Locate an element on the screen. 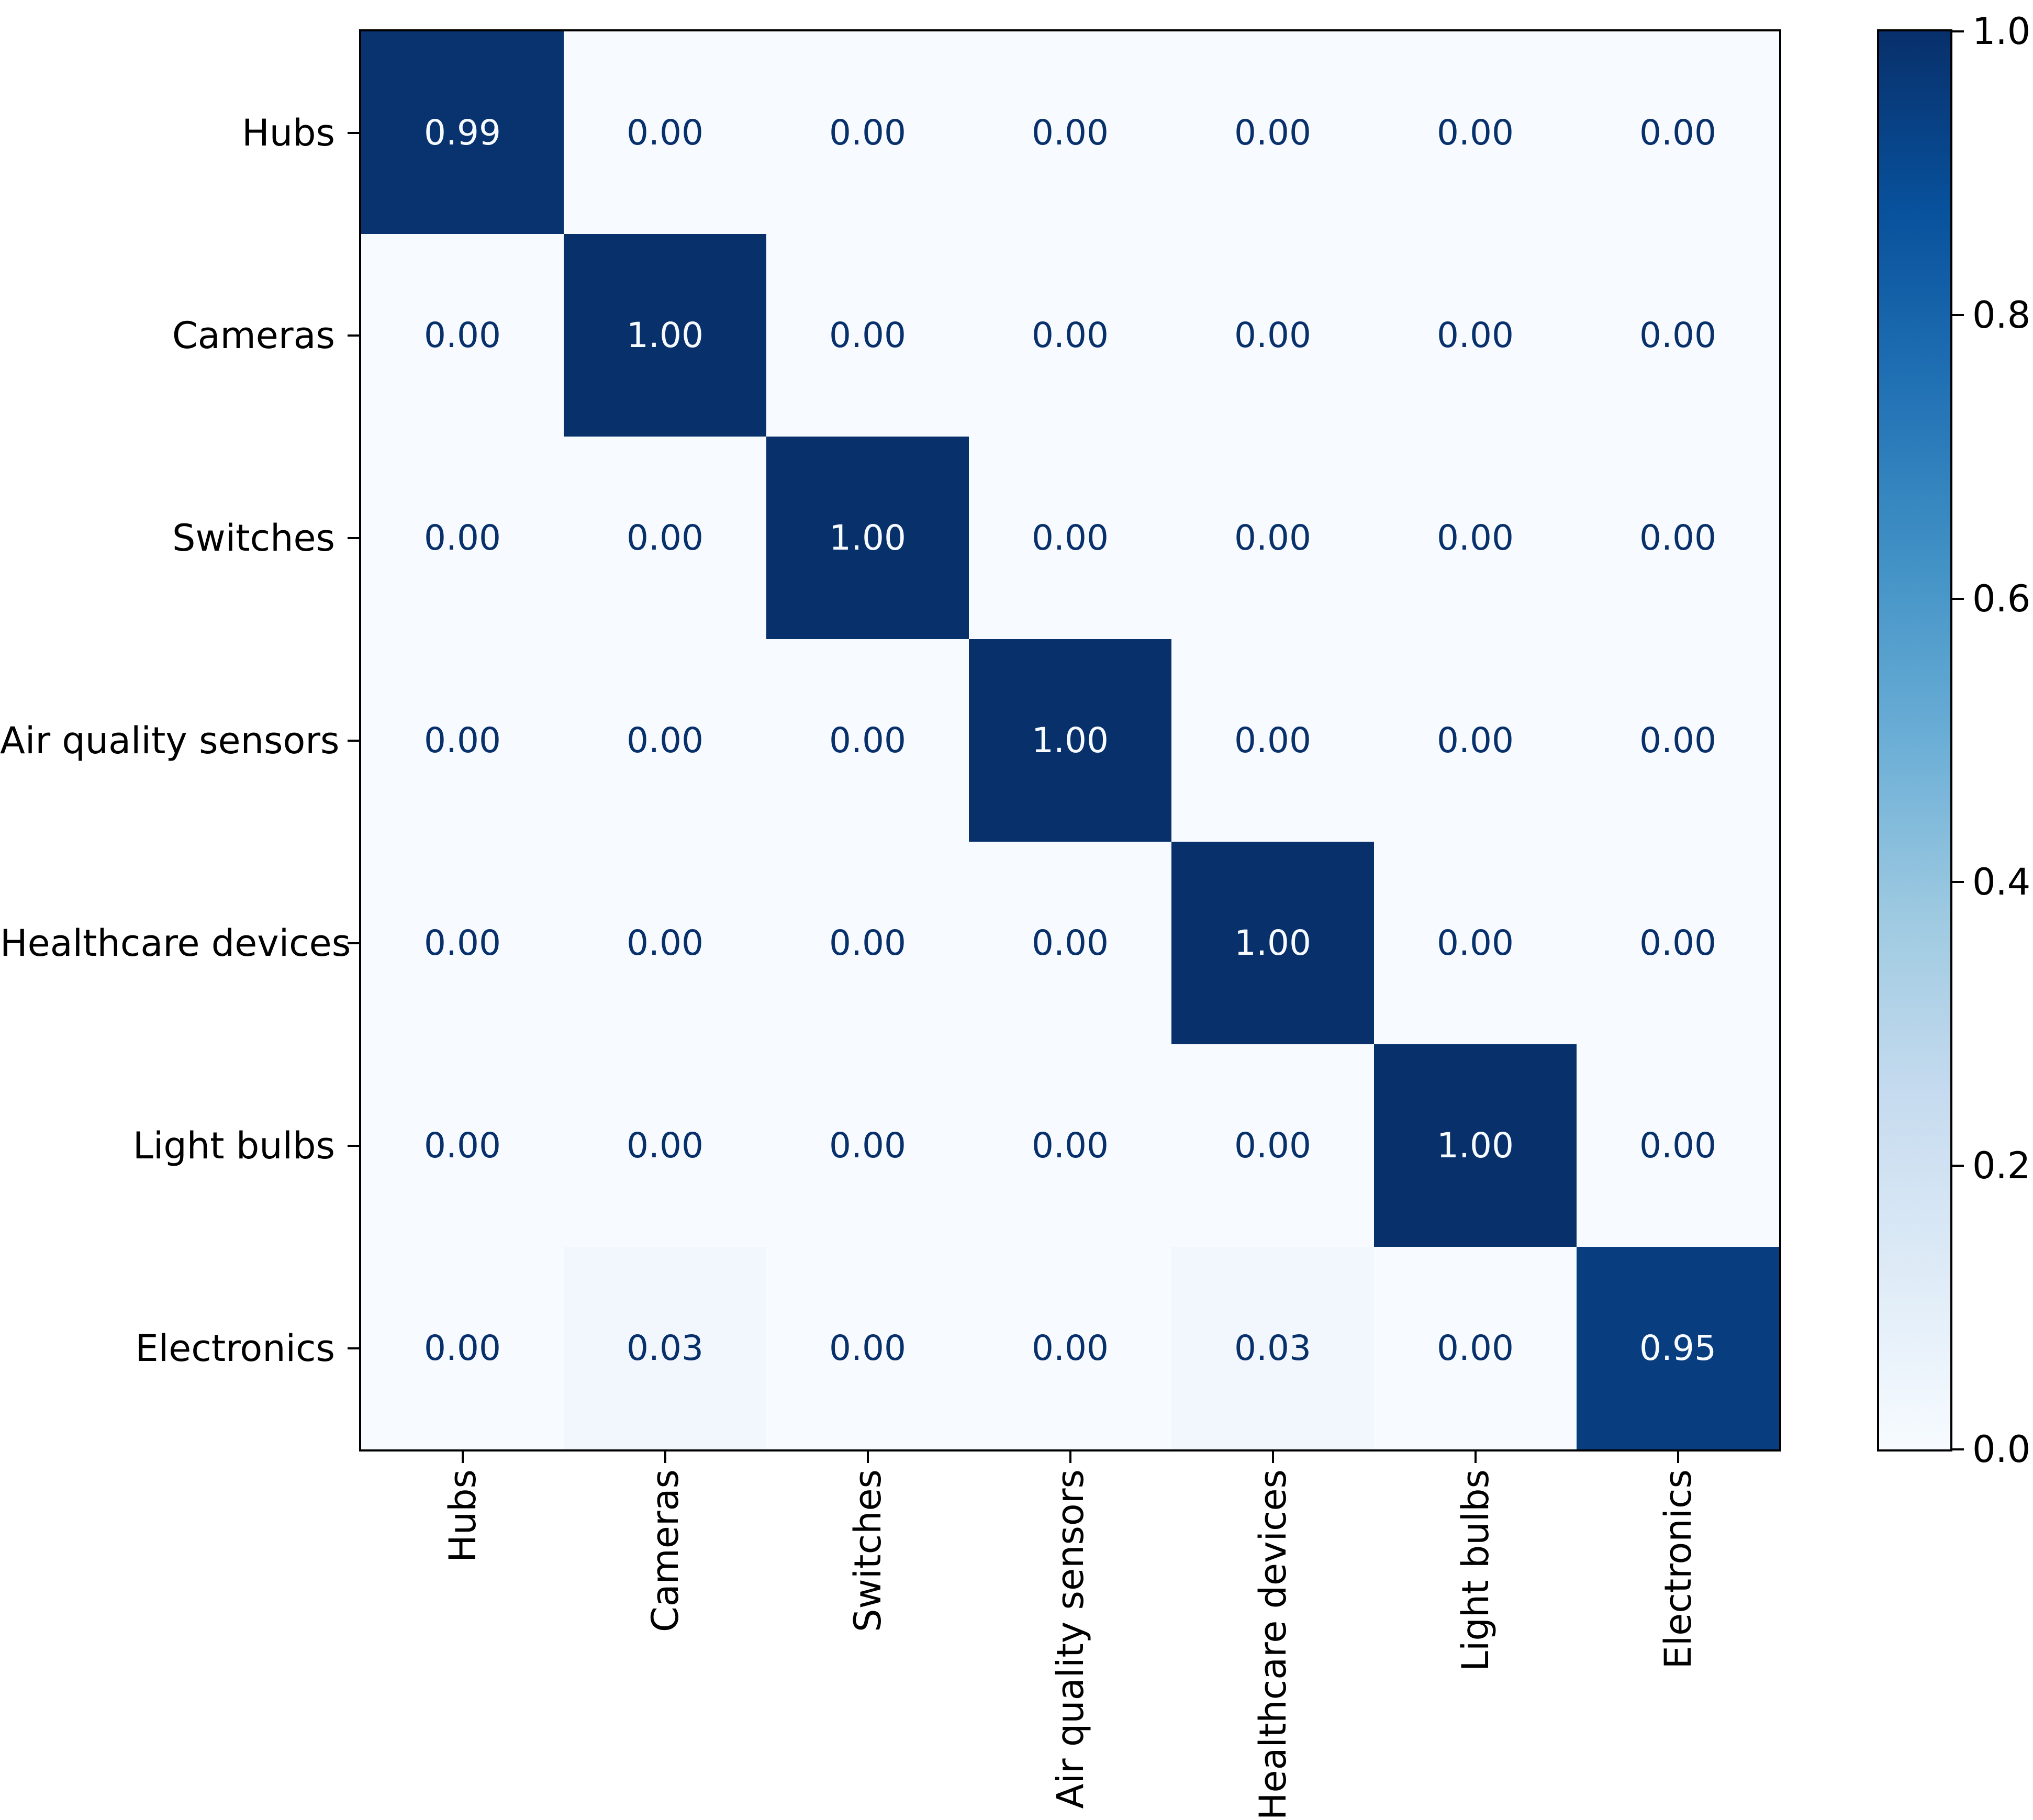 Image resolution: width=2033 pixels, height=1820 pixels. y-tick-label-healthcare-devices: Healthcare devices is located at coordinates (176, 943).